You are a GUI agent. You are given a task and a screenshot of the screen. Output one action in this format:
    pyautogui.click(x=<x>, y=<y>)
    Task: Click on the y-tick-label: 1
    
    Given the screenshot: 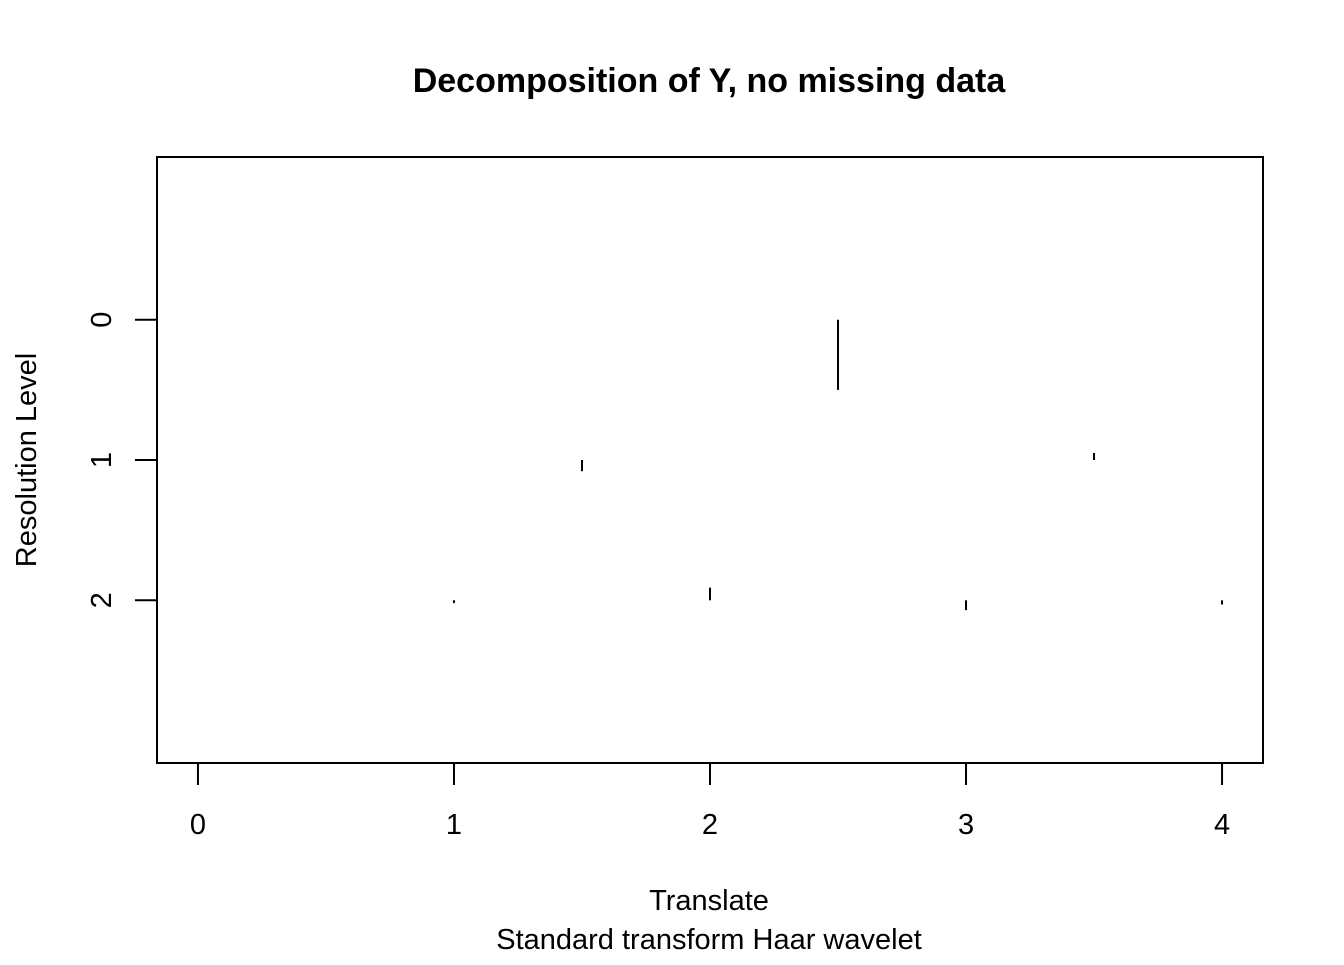 What is the action you would take?
    pyautogui.click(x=102, y=460)
    